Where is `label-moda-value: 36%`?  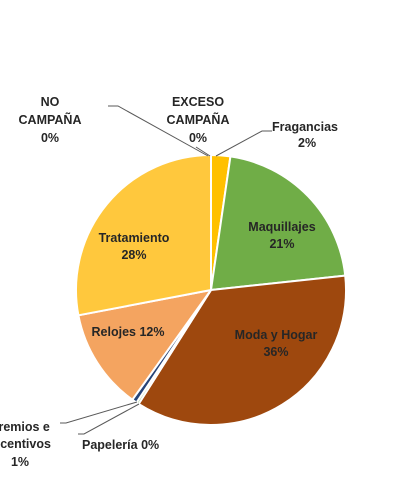
label-moda-value: 36% is located at coordinates (275, 352).